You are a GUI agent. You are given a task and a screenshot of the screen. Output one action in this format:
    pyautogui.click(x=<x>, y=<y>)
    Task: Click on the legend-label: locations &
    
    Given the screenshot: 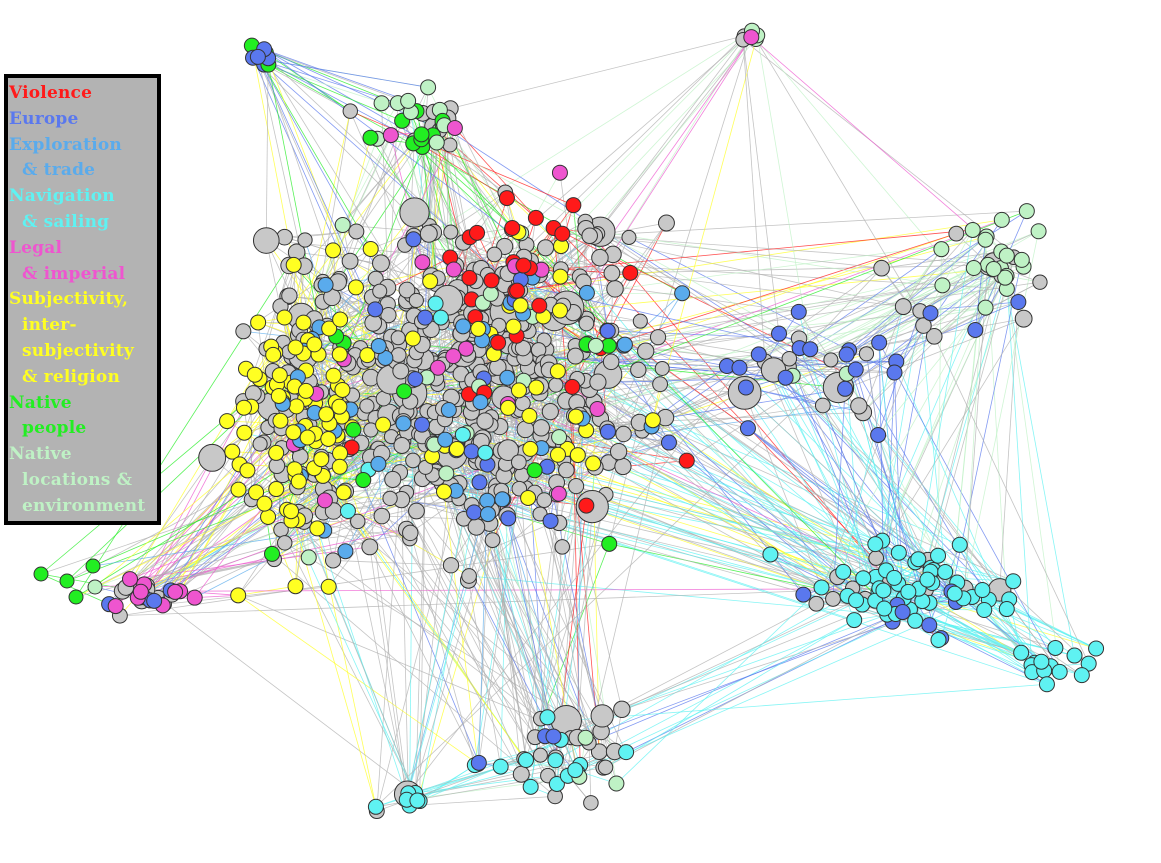 What is the action you would take?
    pyautogui.click(x=77, y=479)
    